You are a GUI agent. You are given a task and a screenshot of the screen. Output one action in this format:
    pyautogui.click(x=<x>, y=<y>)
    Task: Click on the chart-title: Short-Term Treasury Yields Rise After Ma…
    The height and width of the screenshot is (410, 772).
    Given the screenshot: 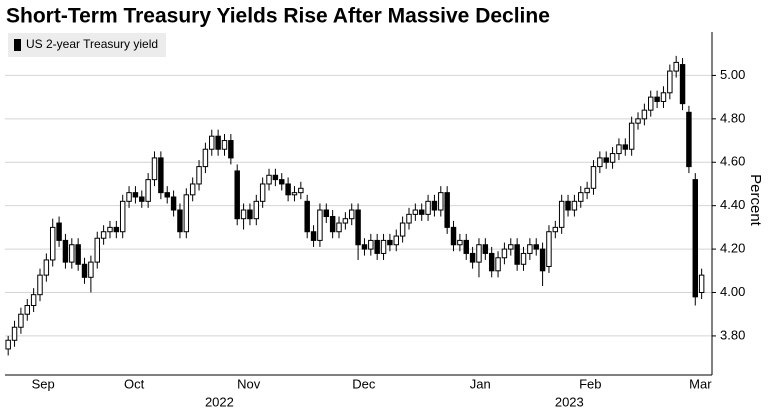 What is the action you would take?
    pyautogui.click(x=278, y=16)
    